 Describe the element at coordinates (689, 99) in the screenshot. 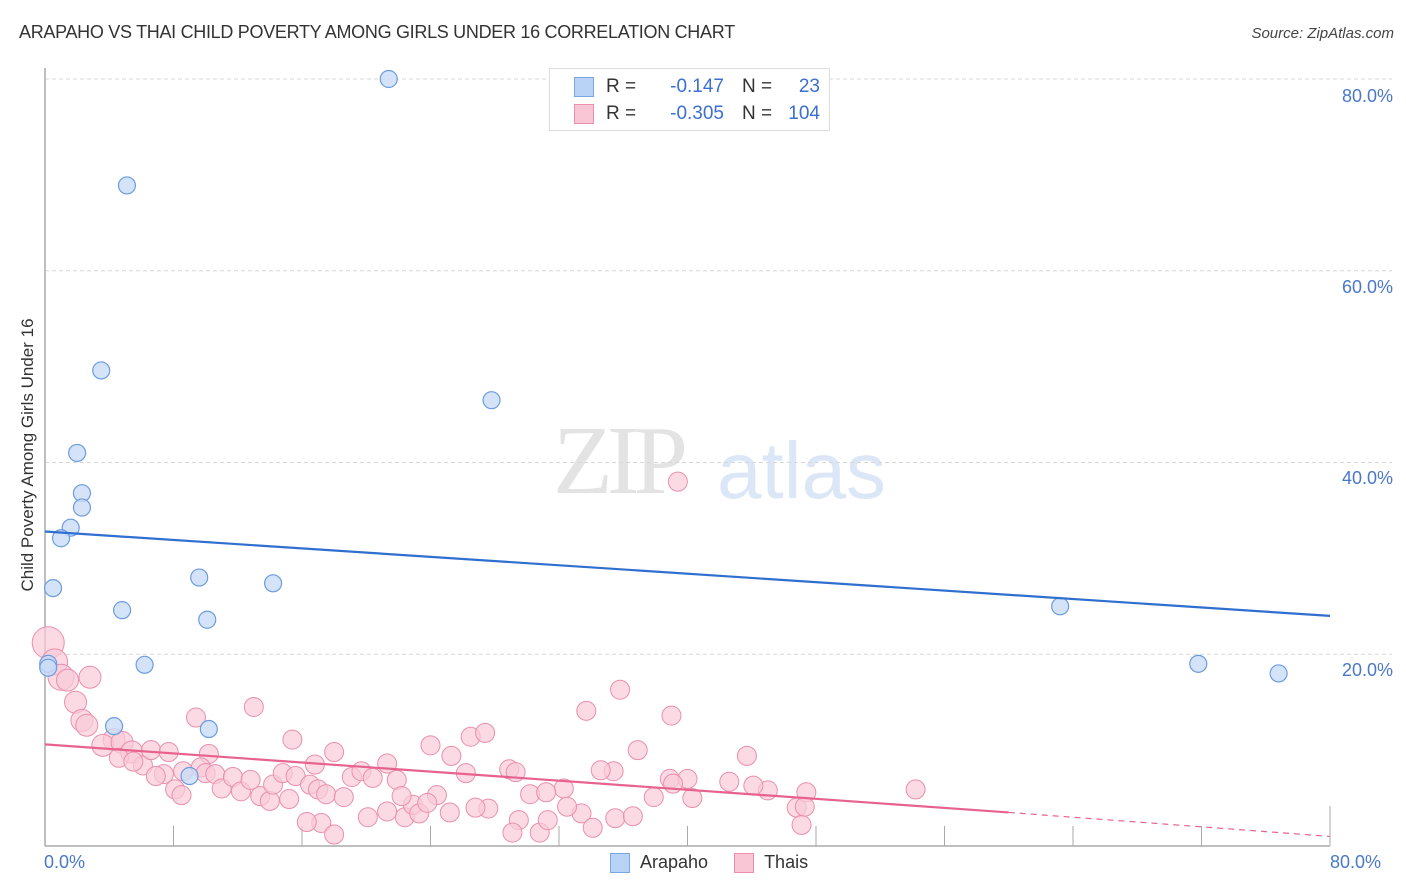

I see `correlation-legend: R = -0.147 N = 23 R = -0.305 N = 104` at that location.